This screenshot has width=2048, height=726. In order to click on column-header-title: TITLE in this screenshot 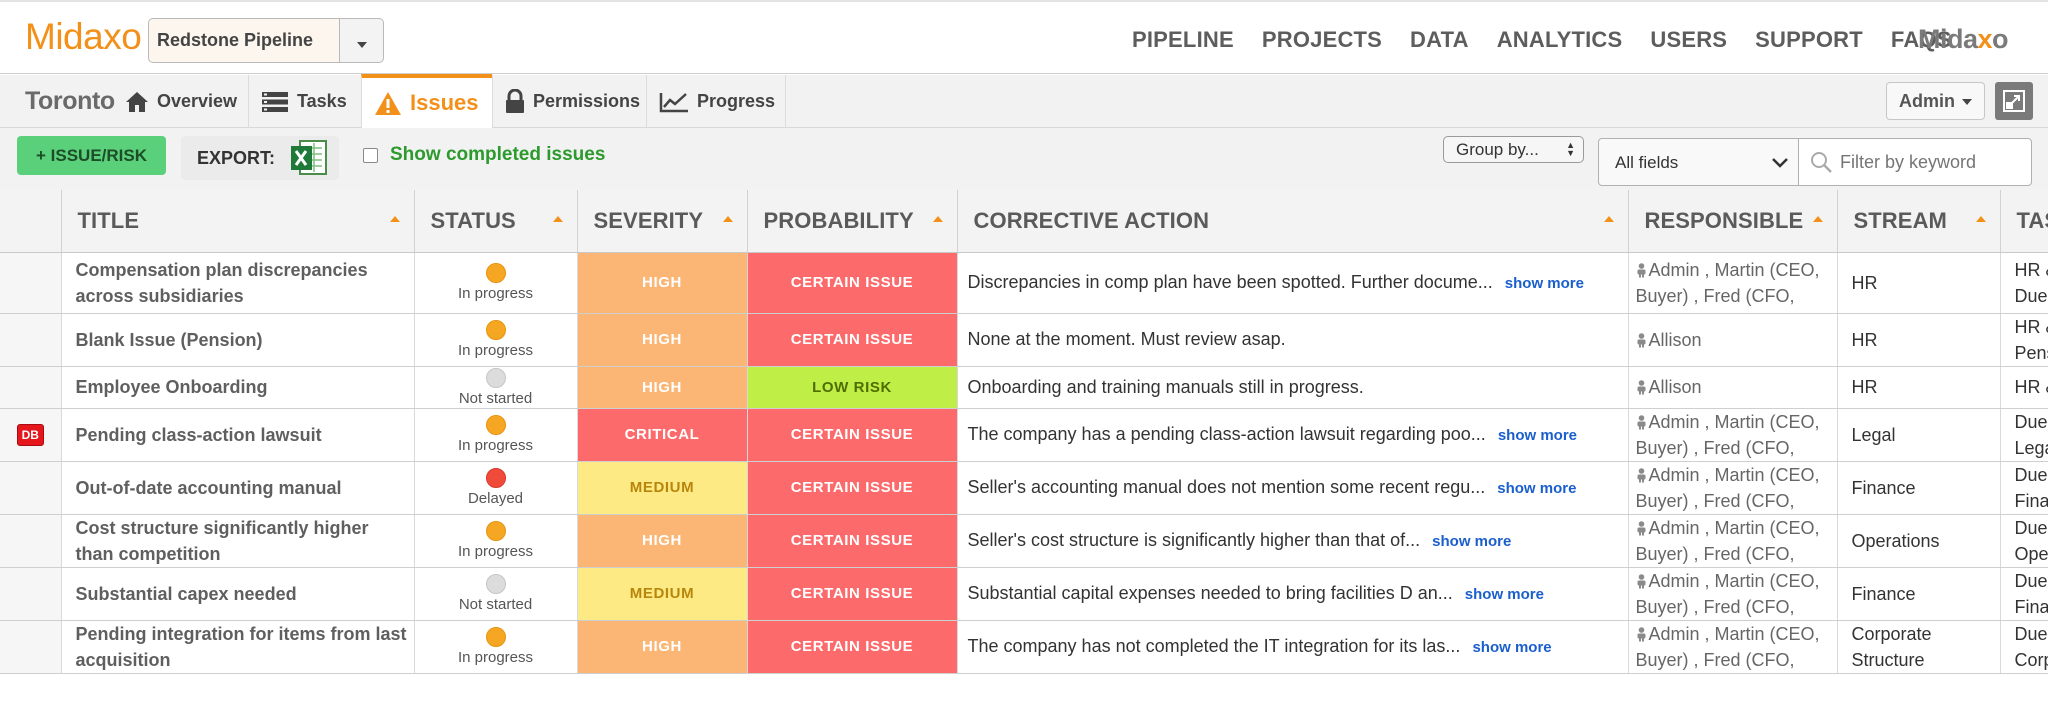, I will do `click(238, 221)`.